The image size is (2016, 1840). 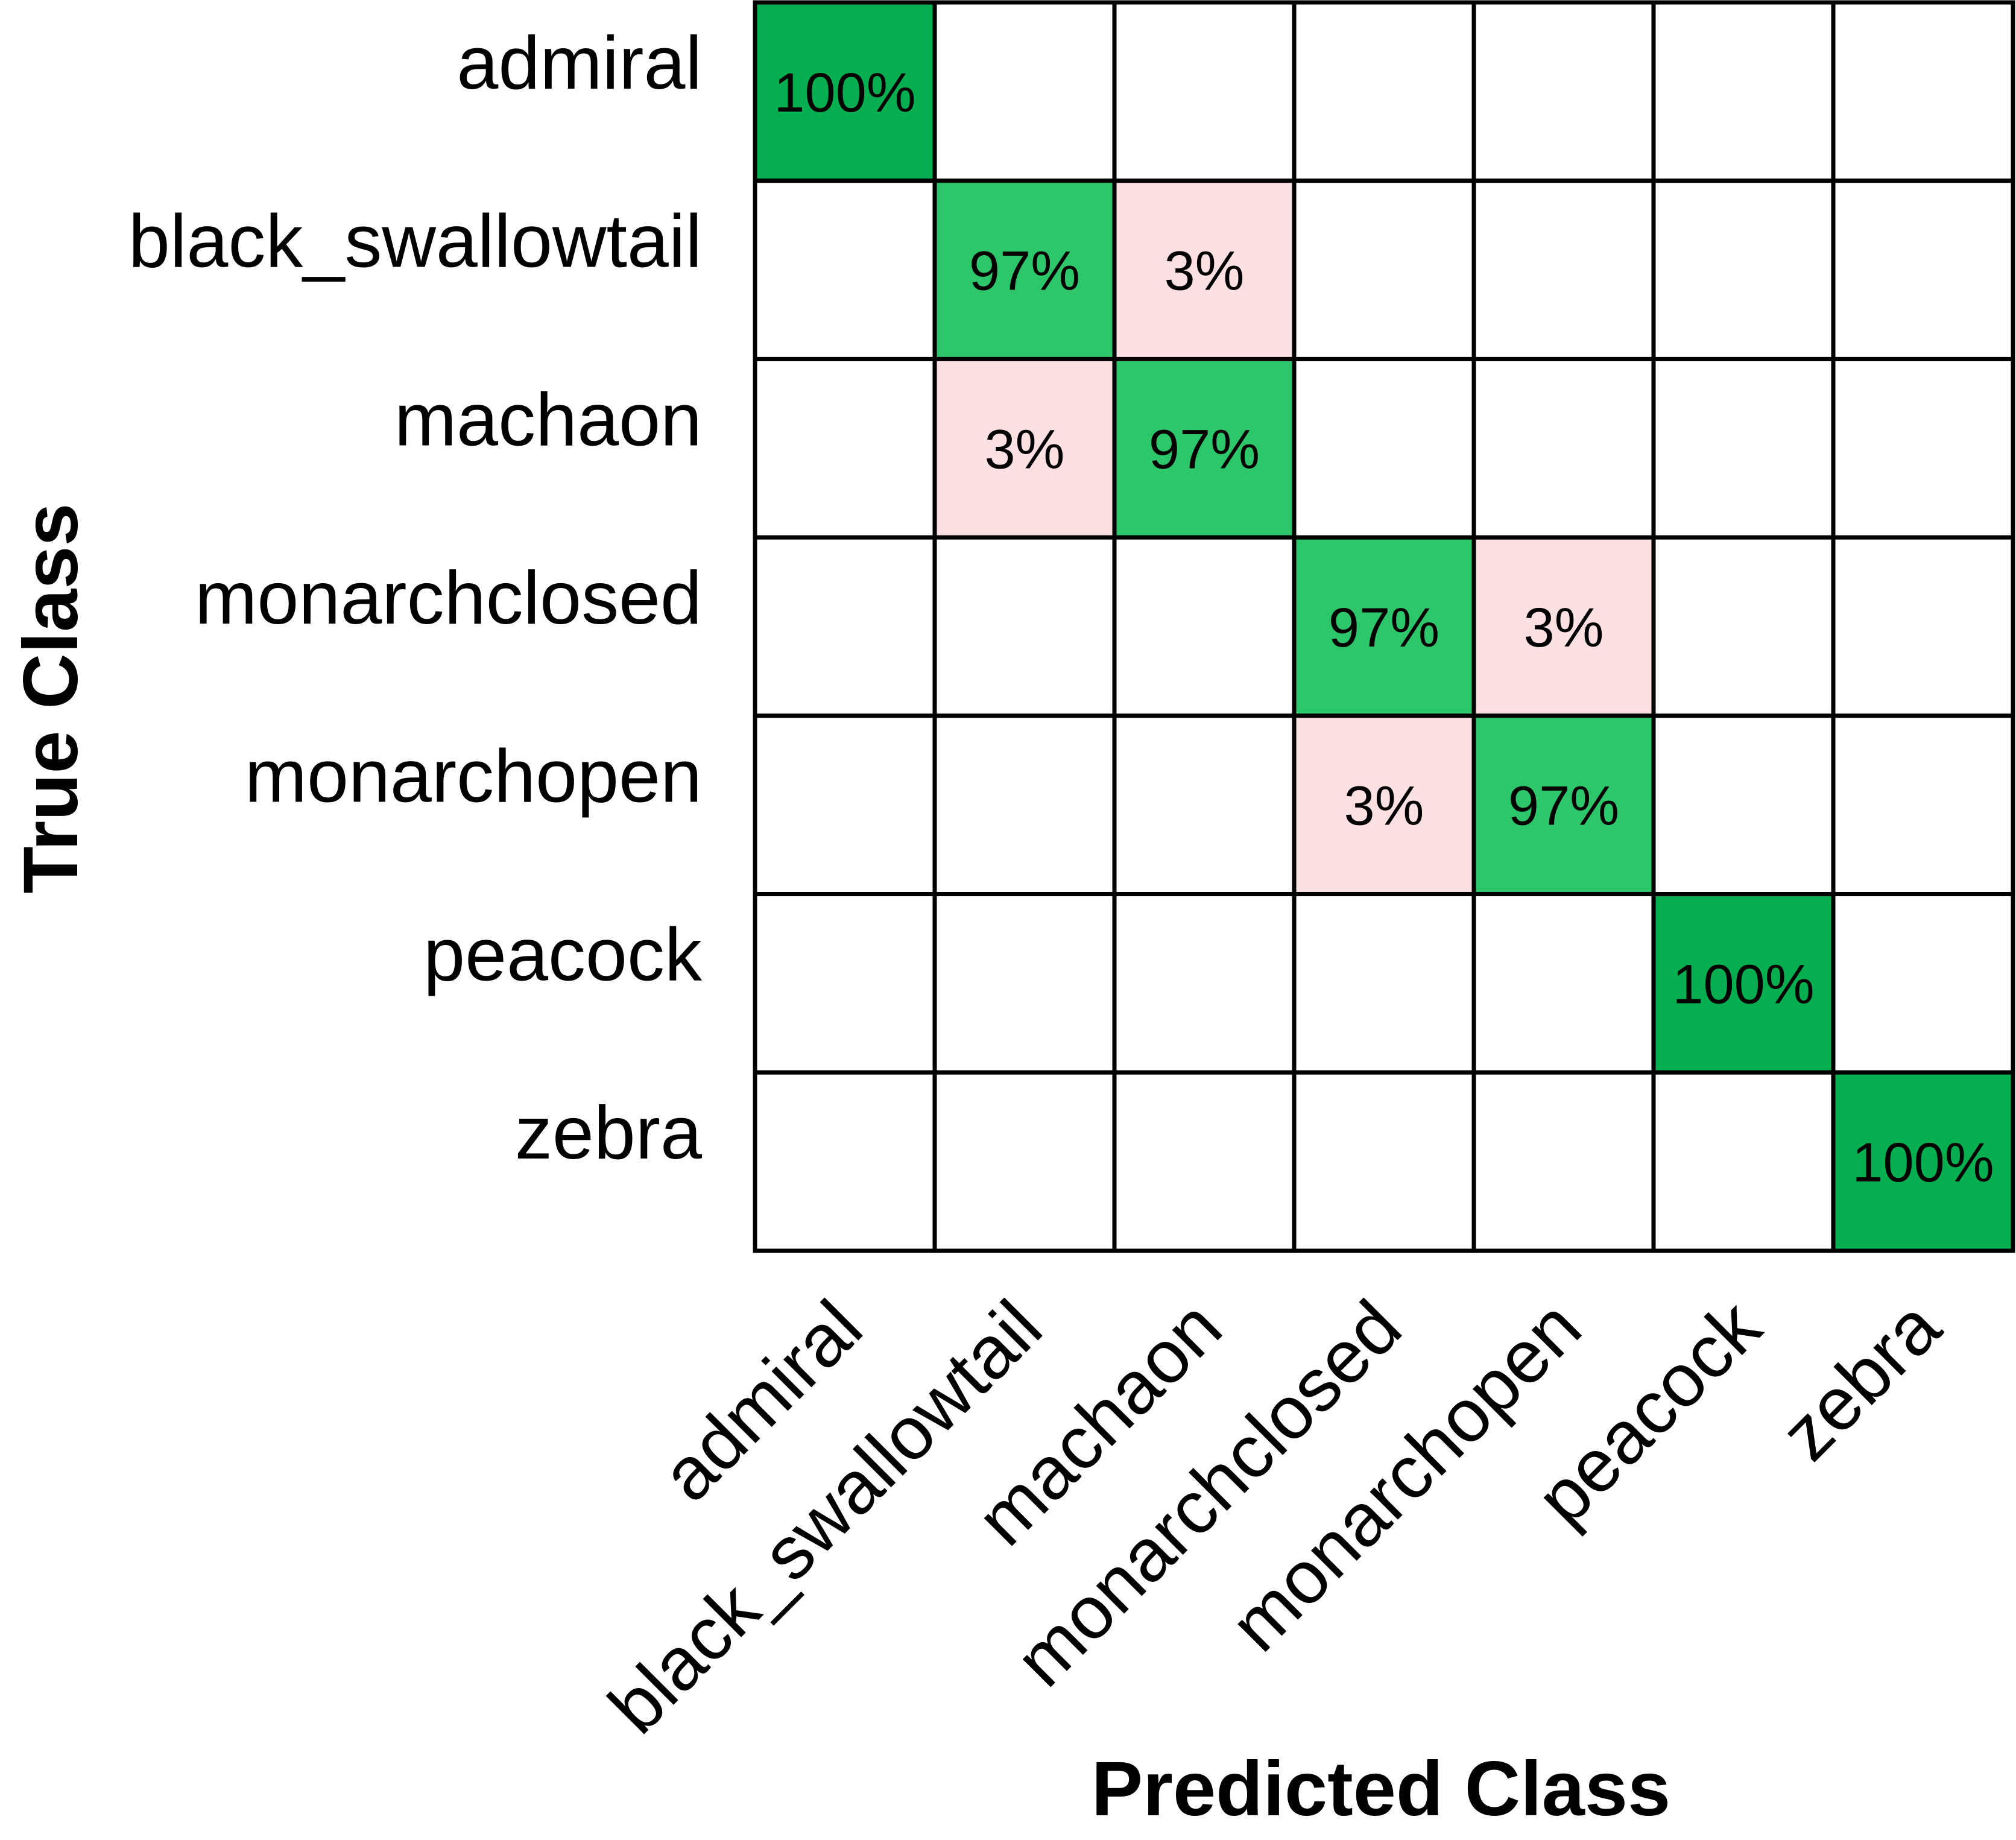 I want to click on row-label-machaon: machaon, so click(x=548, y=419).